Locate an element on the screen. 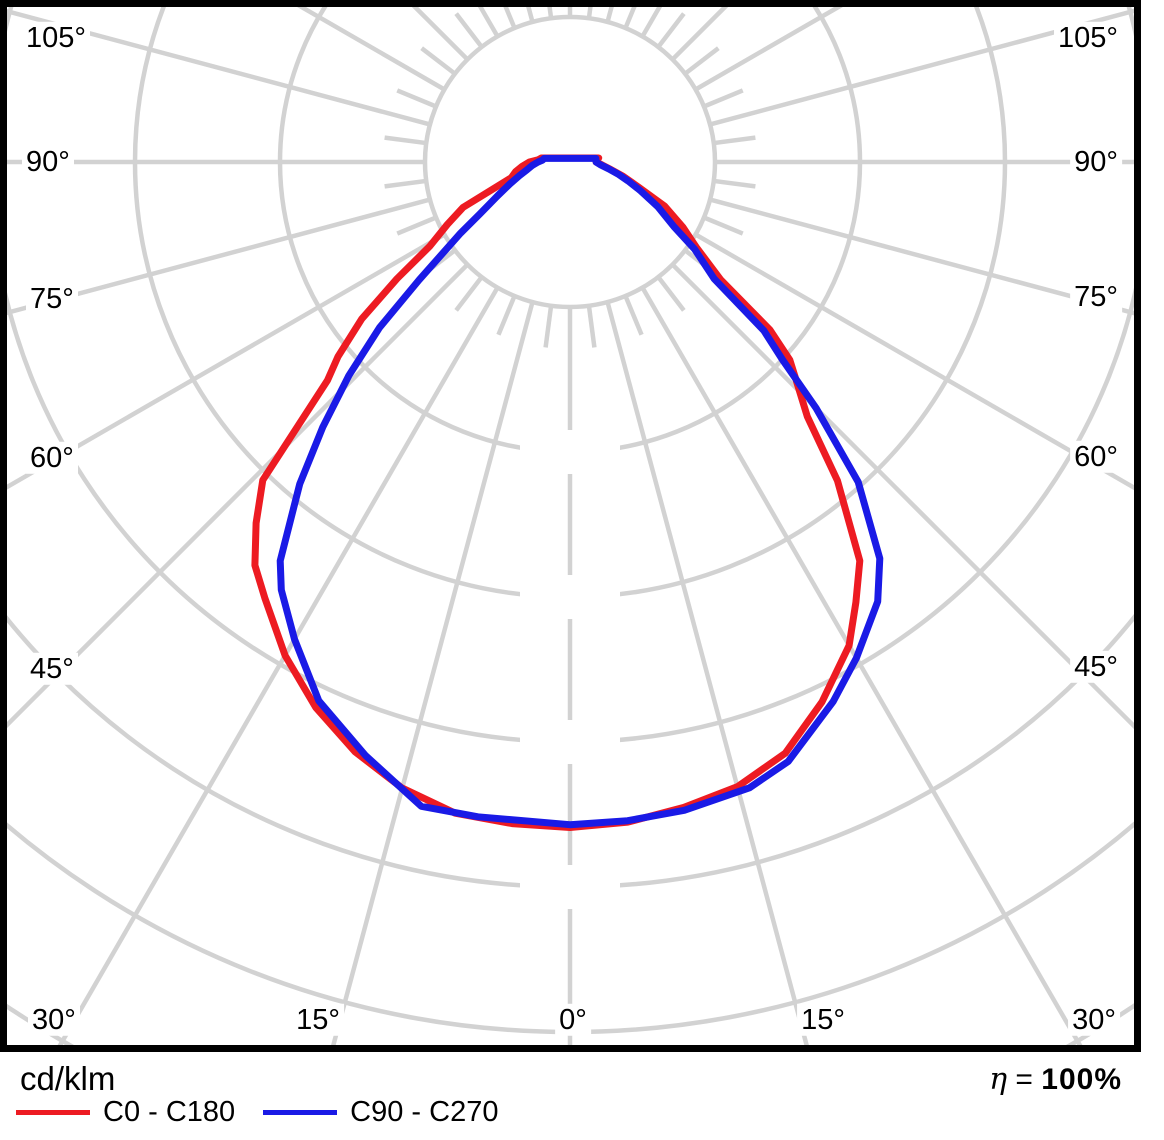  grid-tick-37.5 is located at coordinates (671, 293).